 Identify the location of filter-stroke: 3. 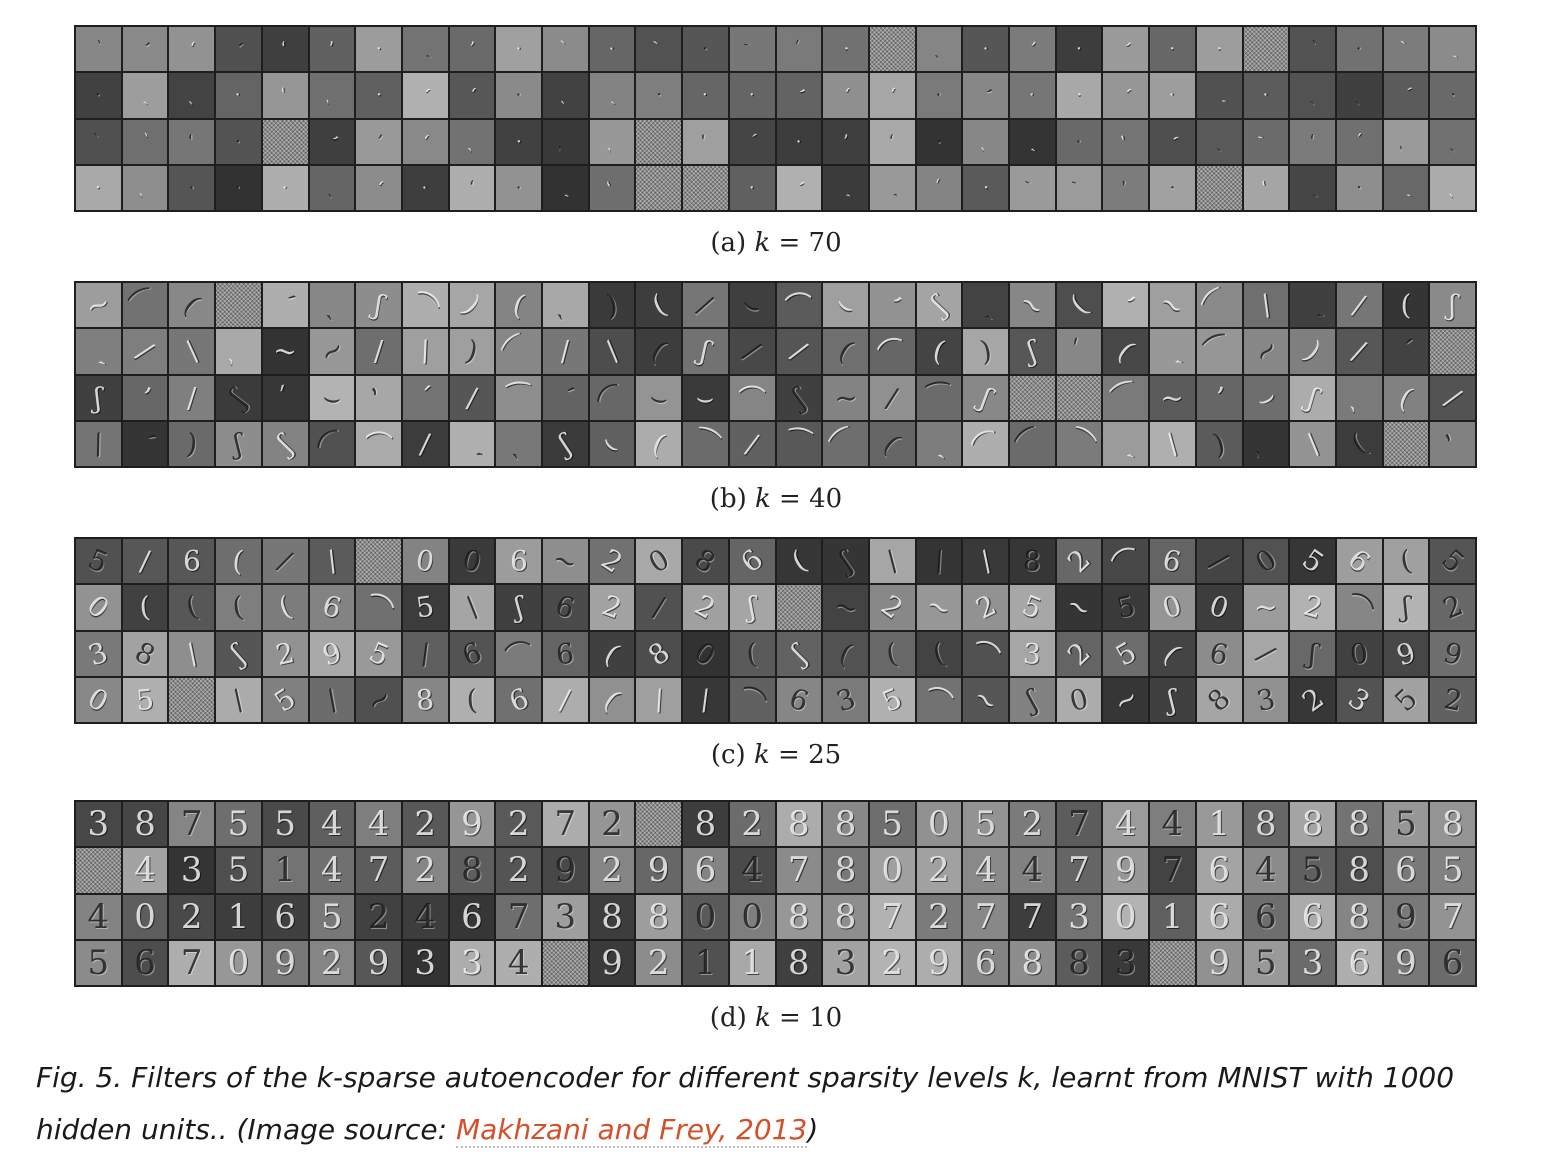
(98, 654).